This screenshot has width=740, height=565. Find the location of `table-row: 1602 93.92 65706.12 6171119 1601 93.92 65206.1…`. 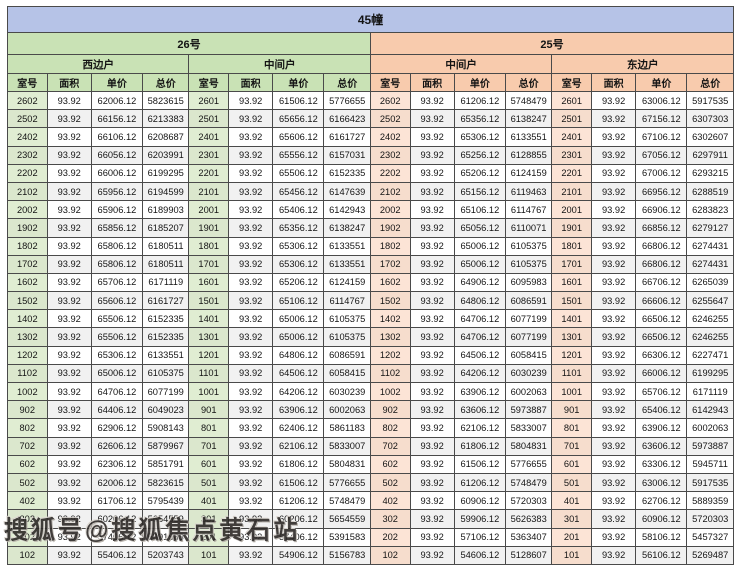

table-row: 1602 93.92 65706.12 6171119 1601 93.92 65206.1… is located at coordinates (370, 282).